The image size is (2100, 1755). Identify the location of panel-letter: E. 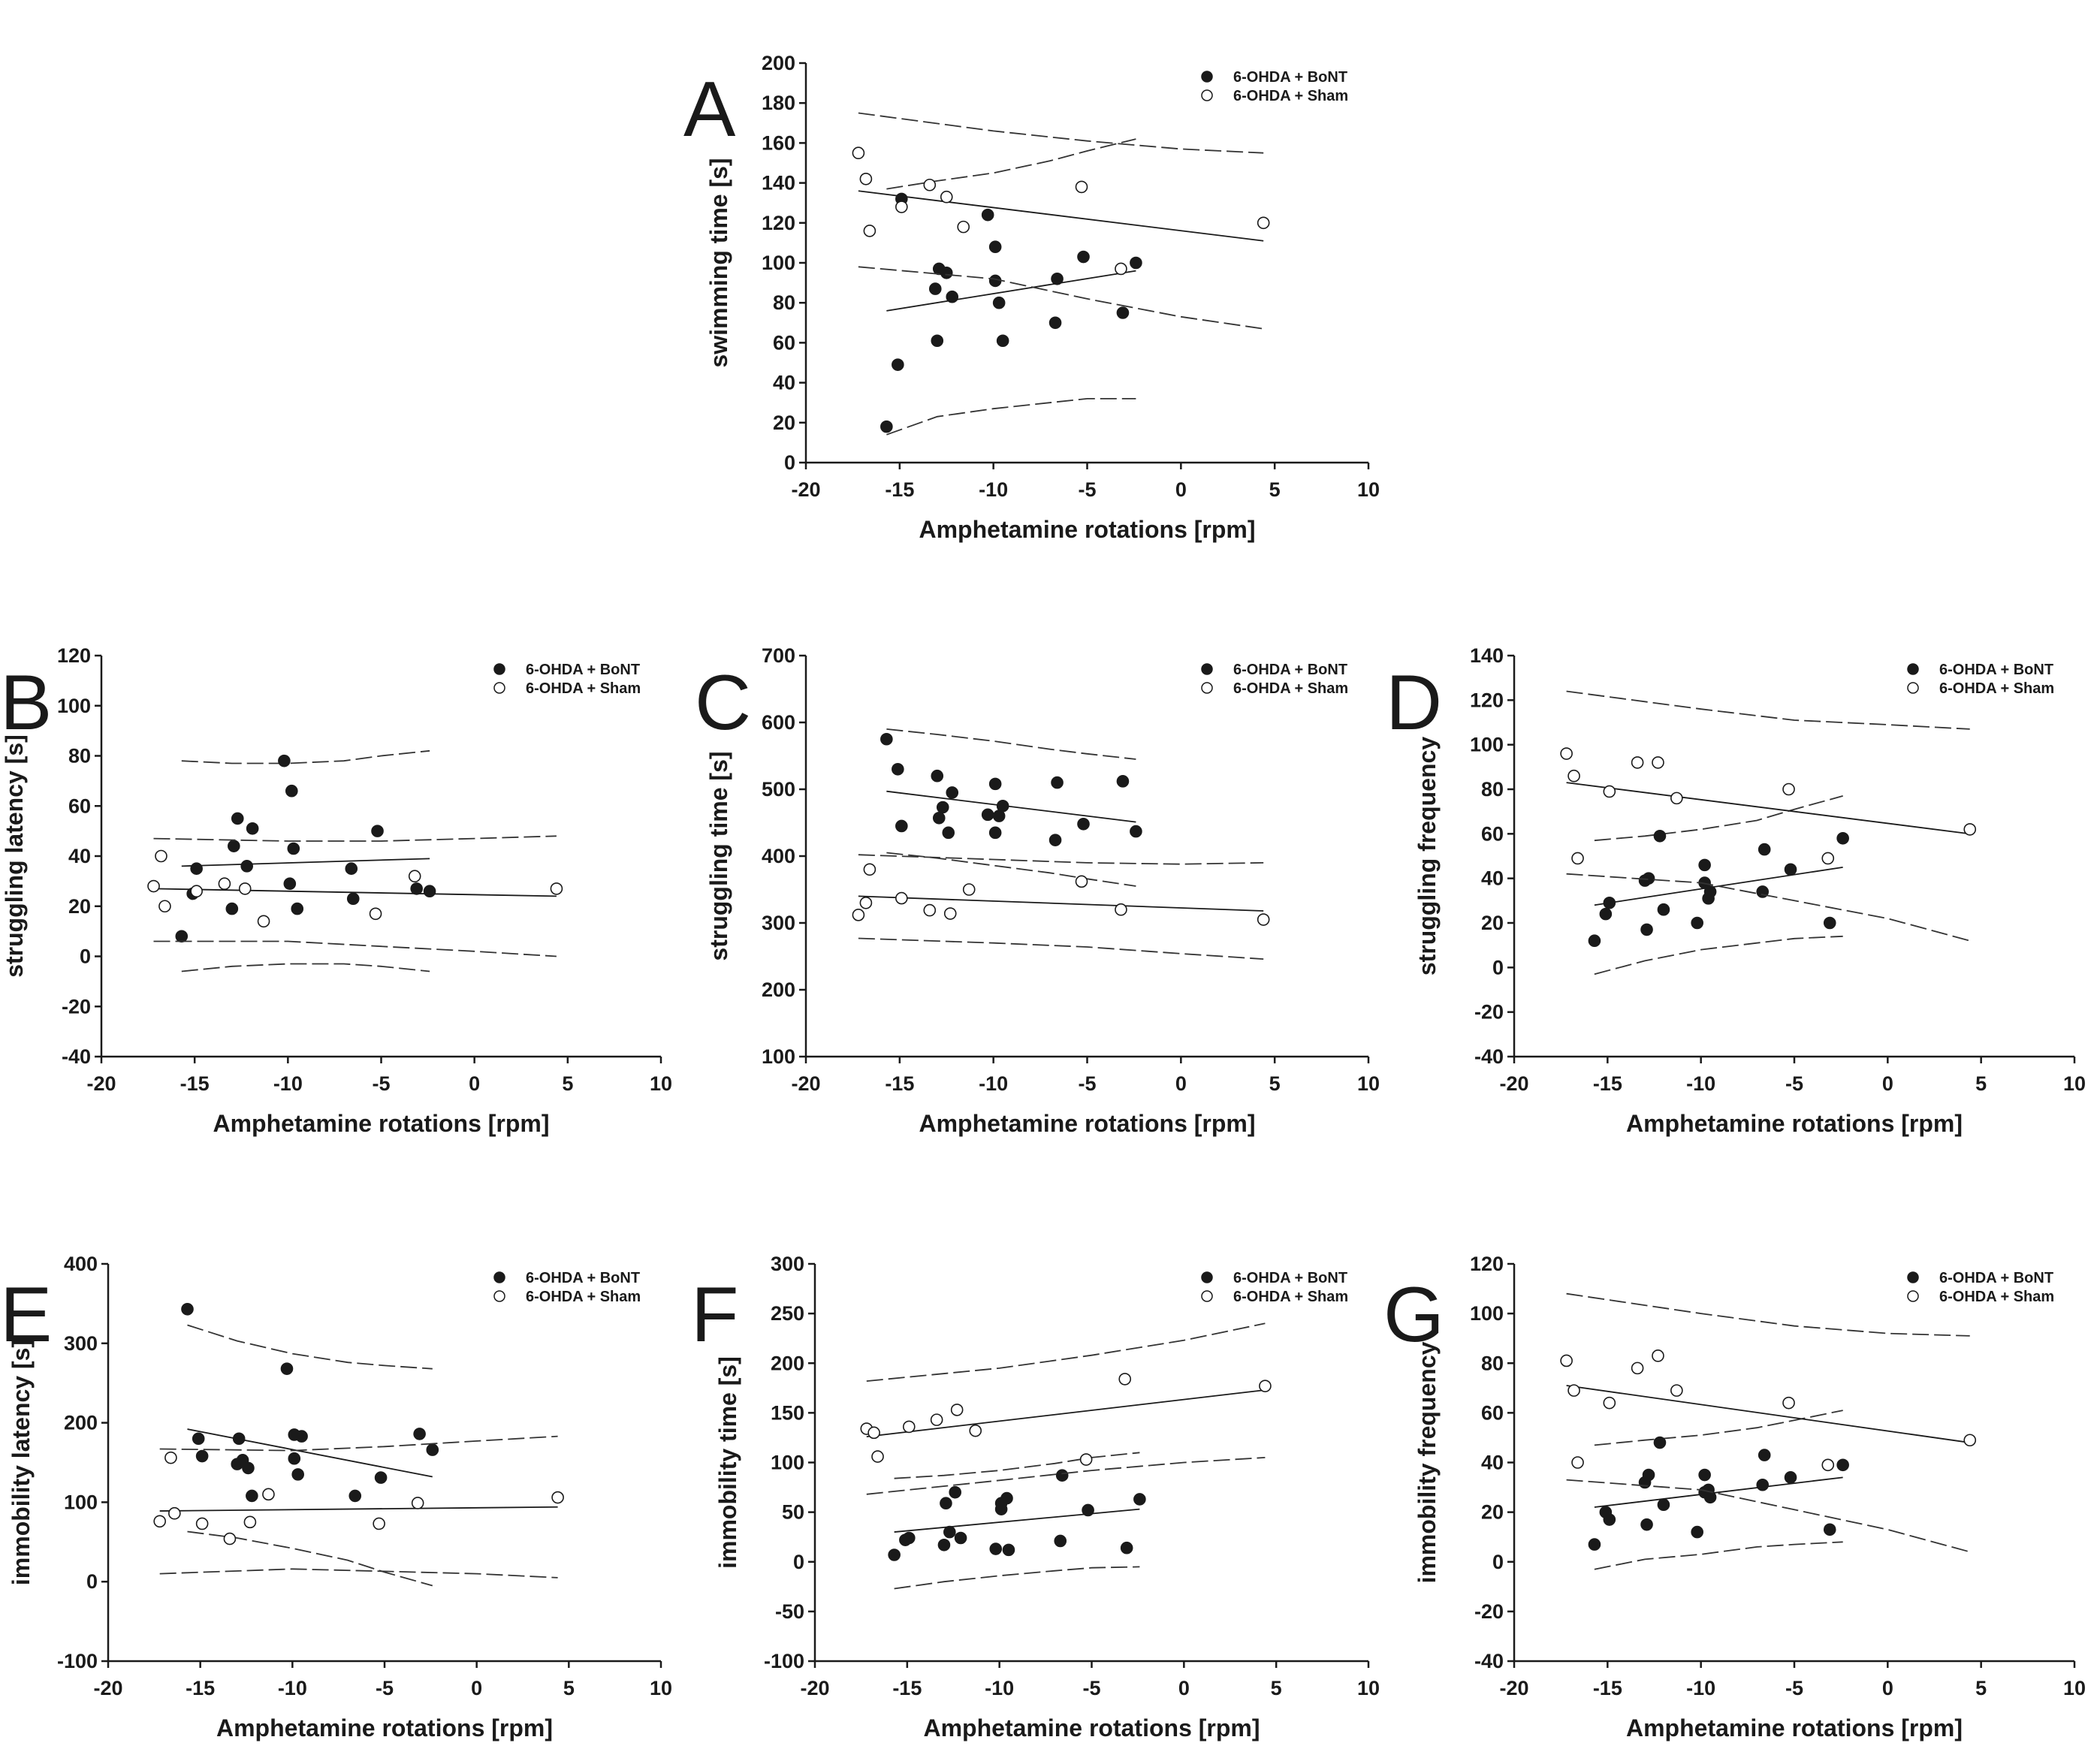
(26, 1314).